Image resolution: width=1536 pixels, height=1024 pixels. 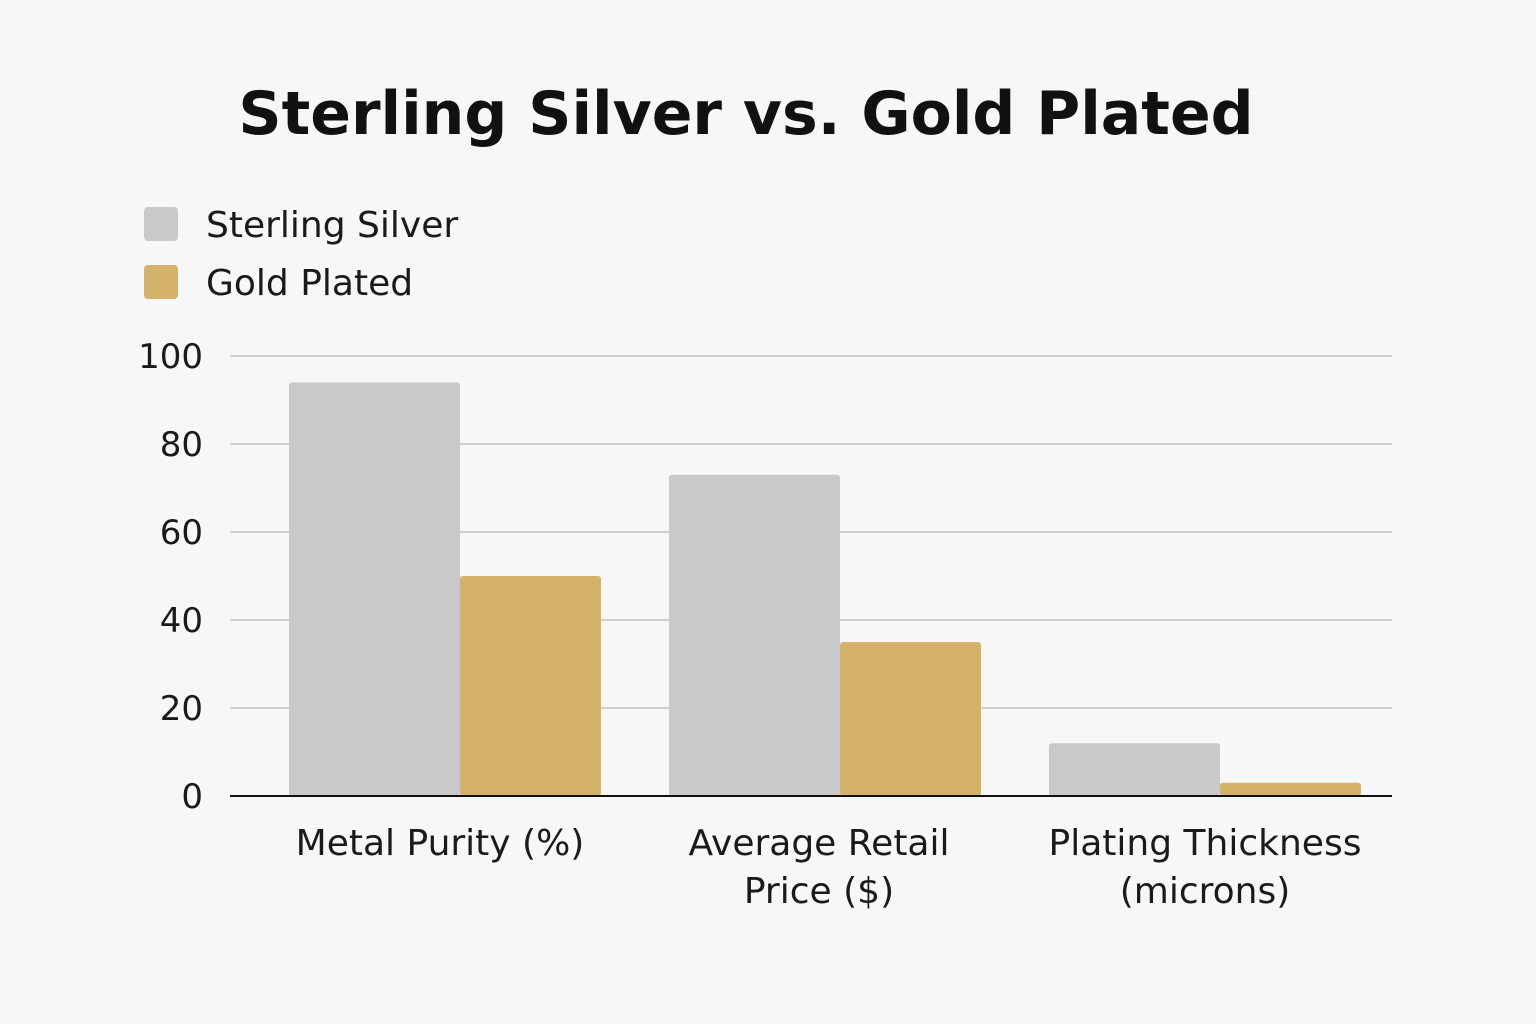 What do you see at coordinates (1205, 891) in the screenshot?
I see `x-tick-label: (microns)` at bounding box center [1205, 891].